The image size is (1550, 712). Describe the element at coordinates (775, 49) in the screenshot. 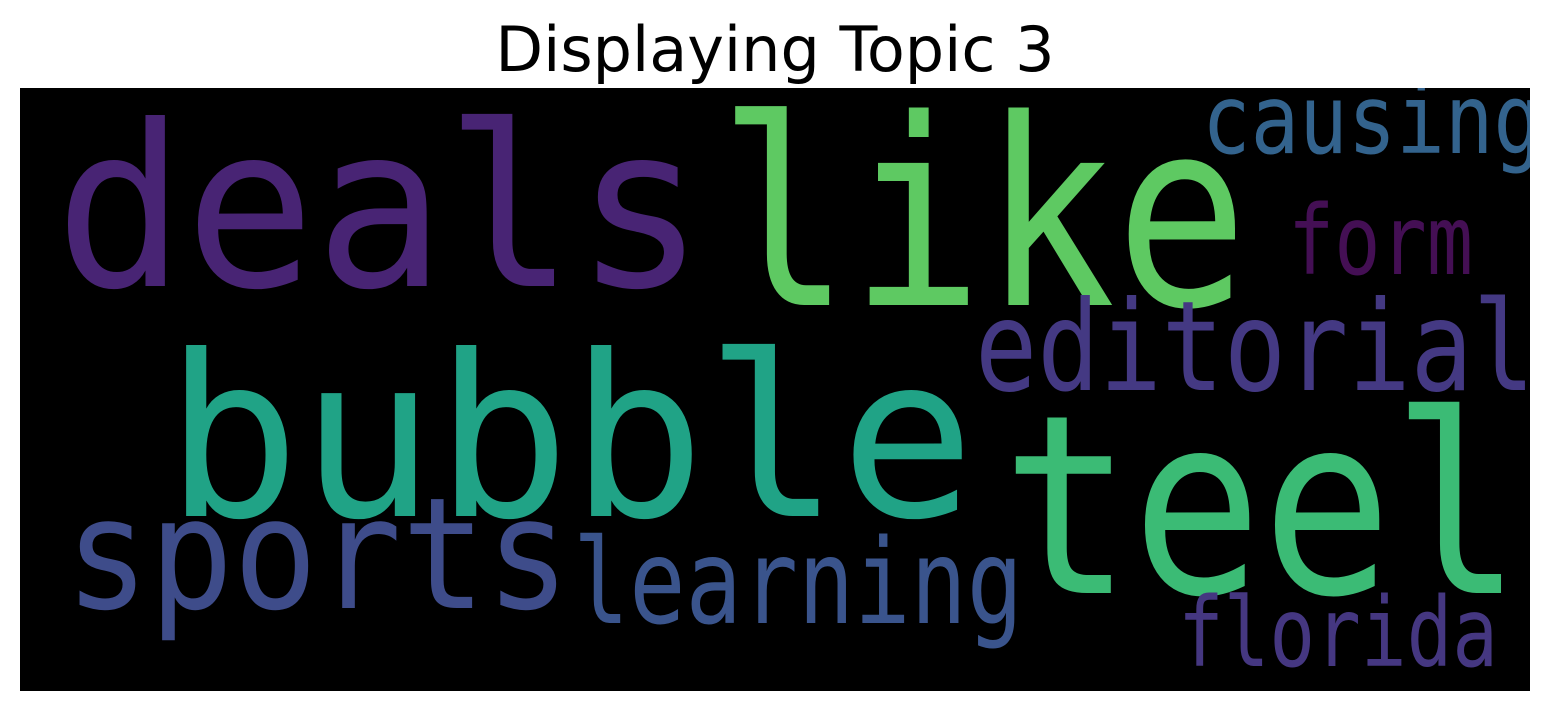

I see `figure-title: Displaying Topic 3` at that location.